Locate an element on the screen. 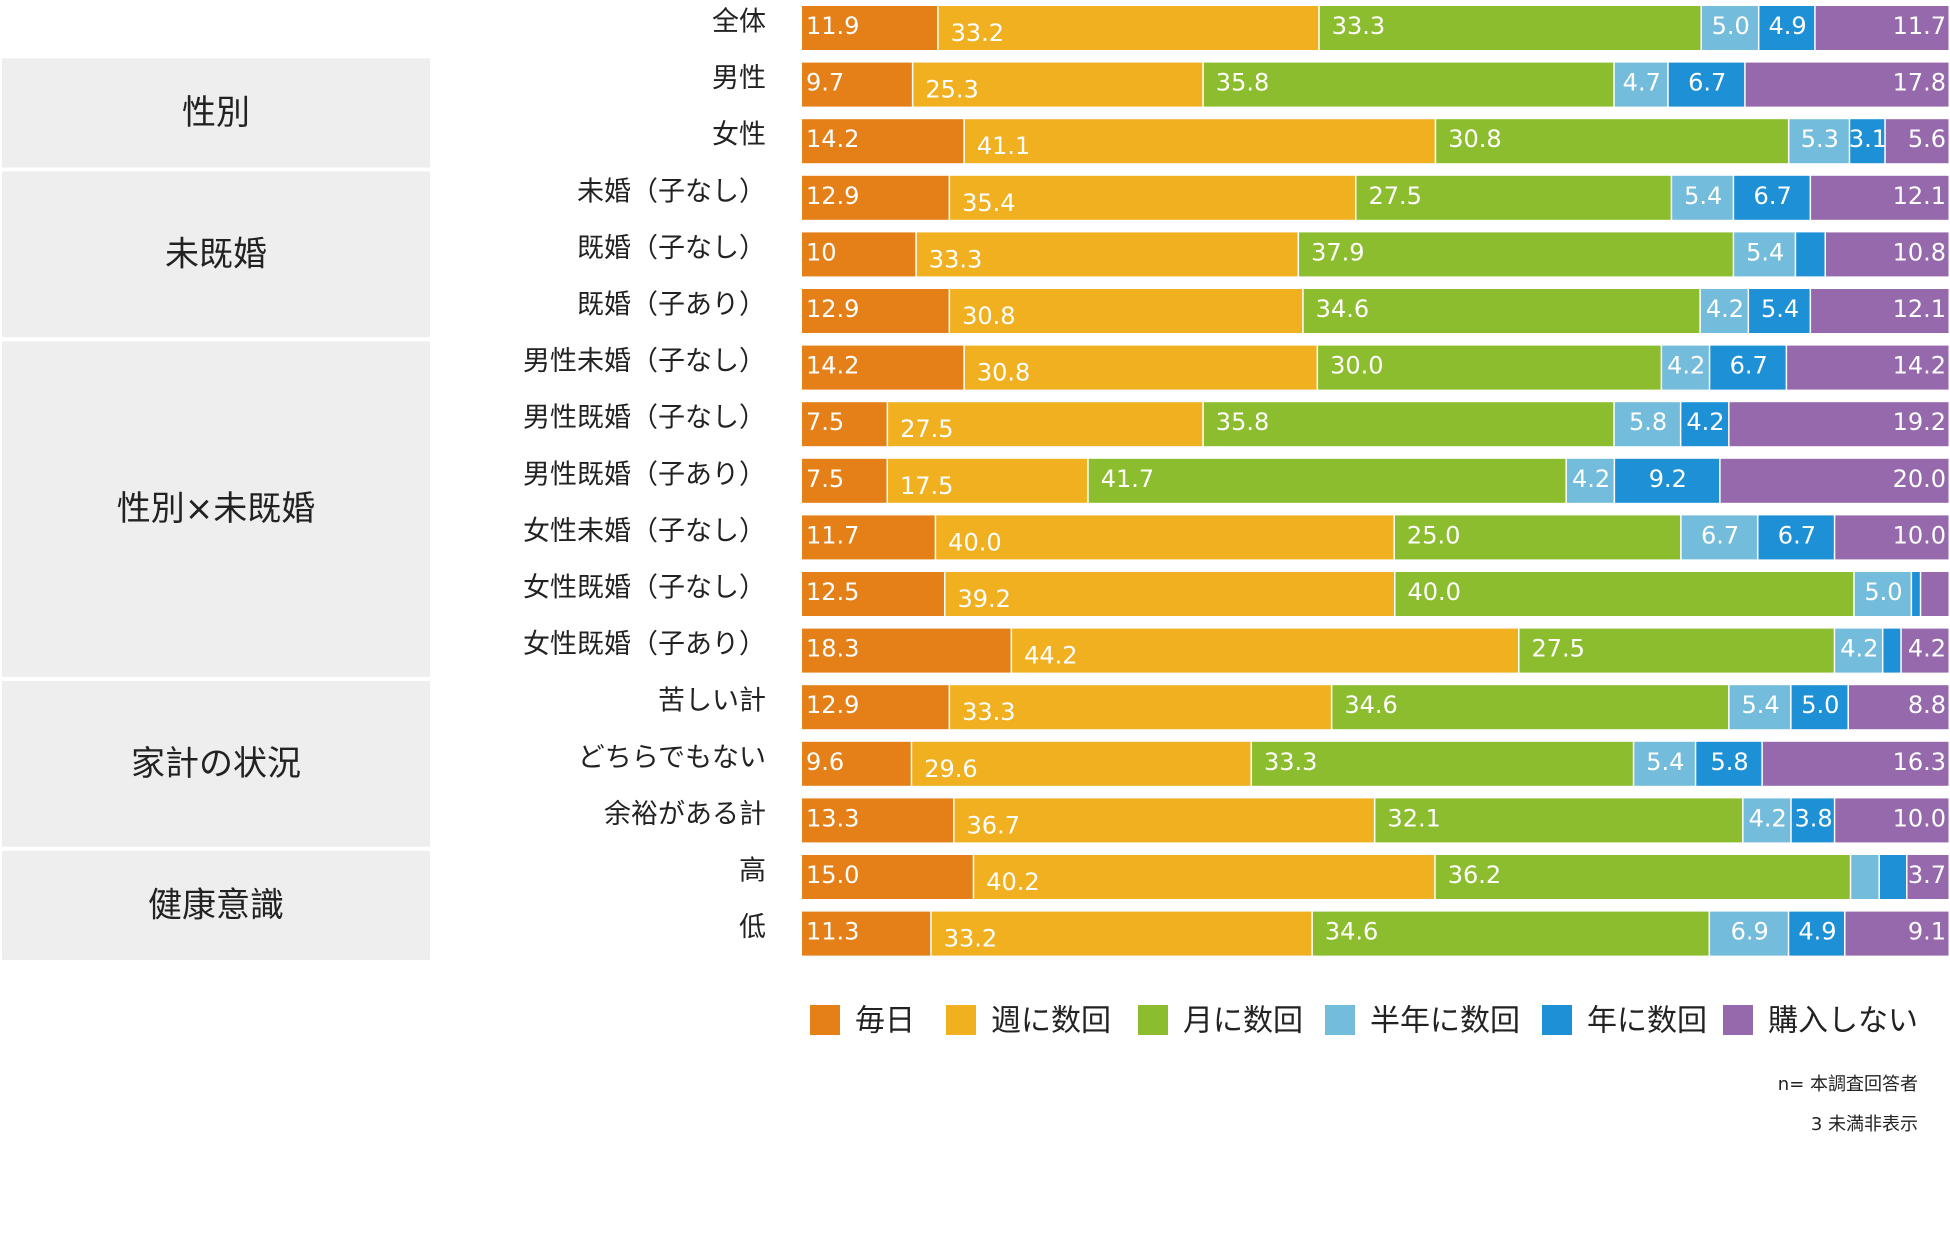 The height and width of the screenshot is (1256, 1950). legend: 毎日 週に数回 月に数回 半年に数回 年に数回 購入しない is located at coordinates (1364, 1021).